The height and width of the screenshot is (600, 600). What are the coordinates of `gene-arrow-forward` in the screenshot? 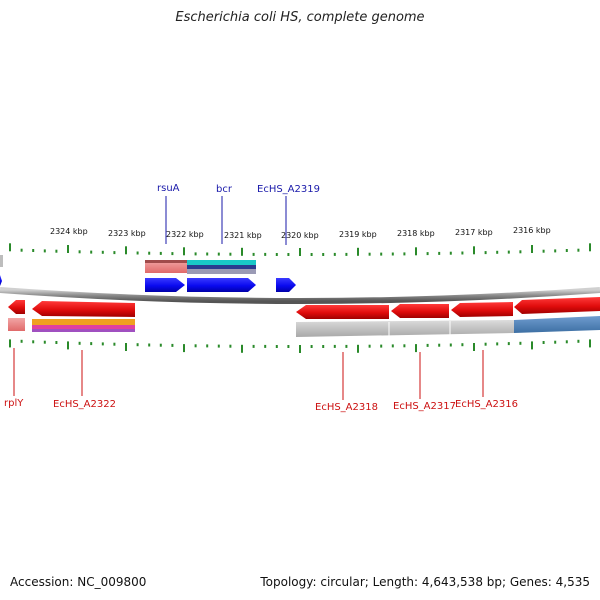 It's located at (1, 280).